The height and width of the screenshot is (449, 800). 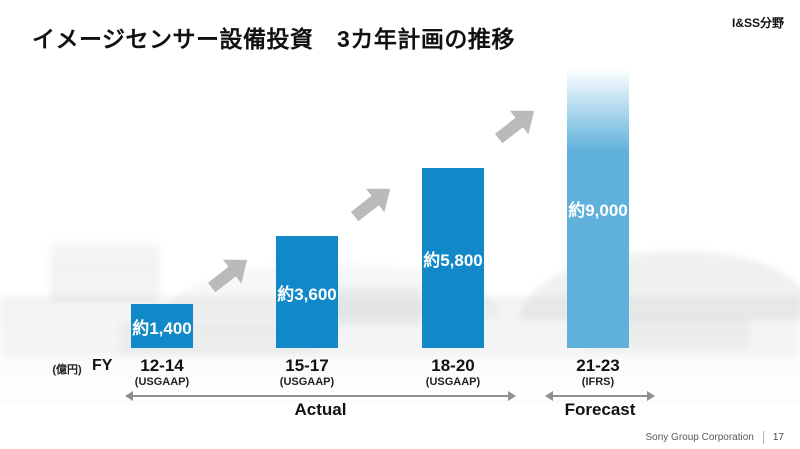 I want to click on fiscal-year-range: 18-20, so click(x=453, y=365).